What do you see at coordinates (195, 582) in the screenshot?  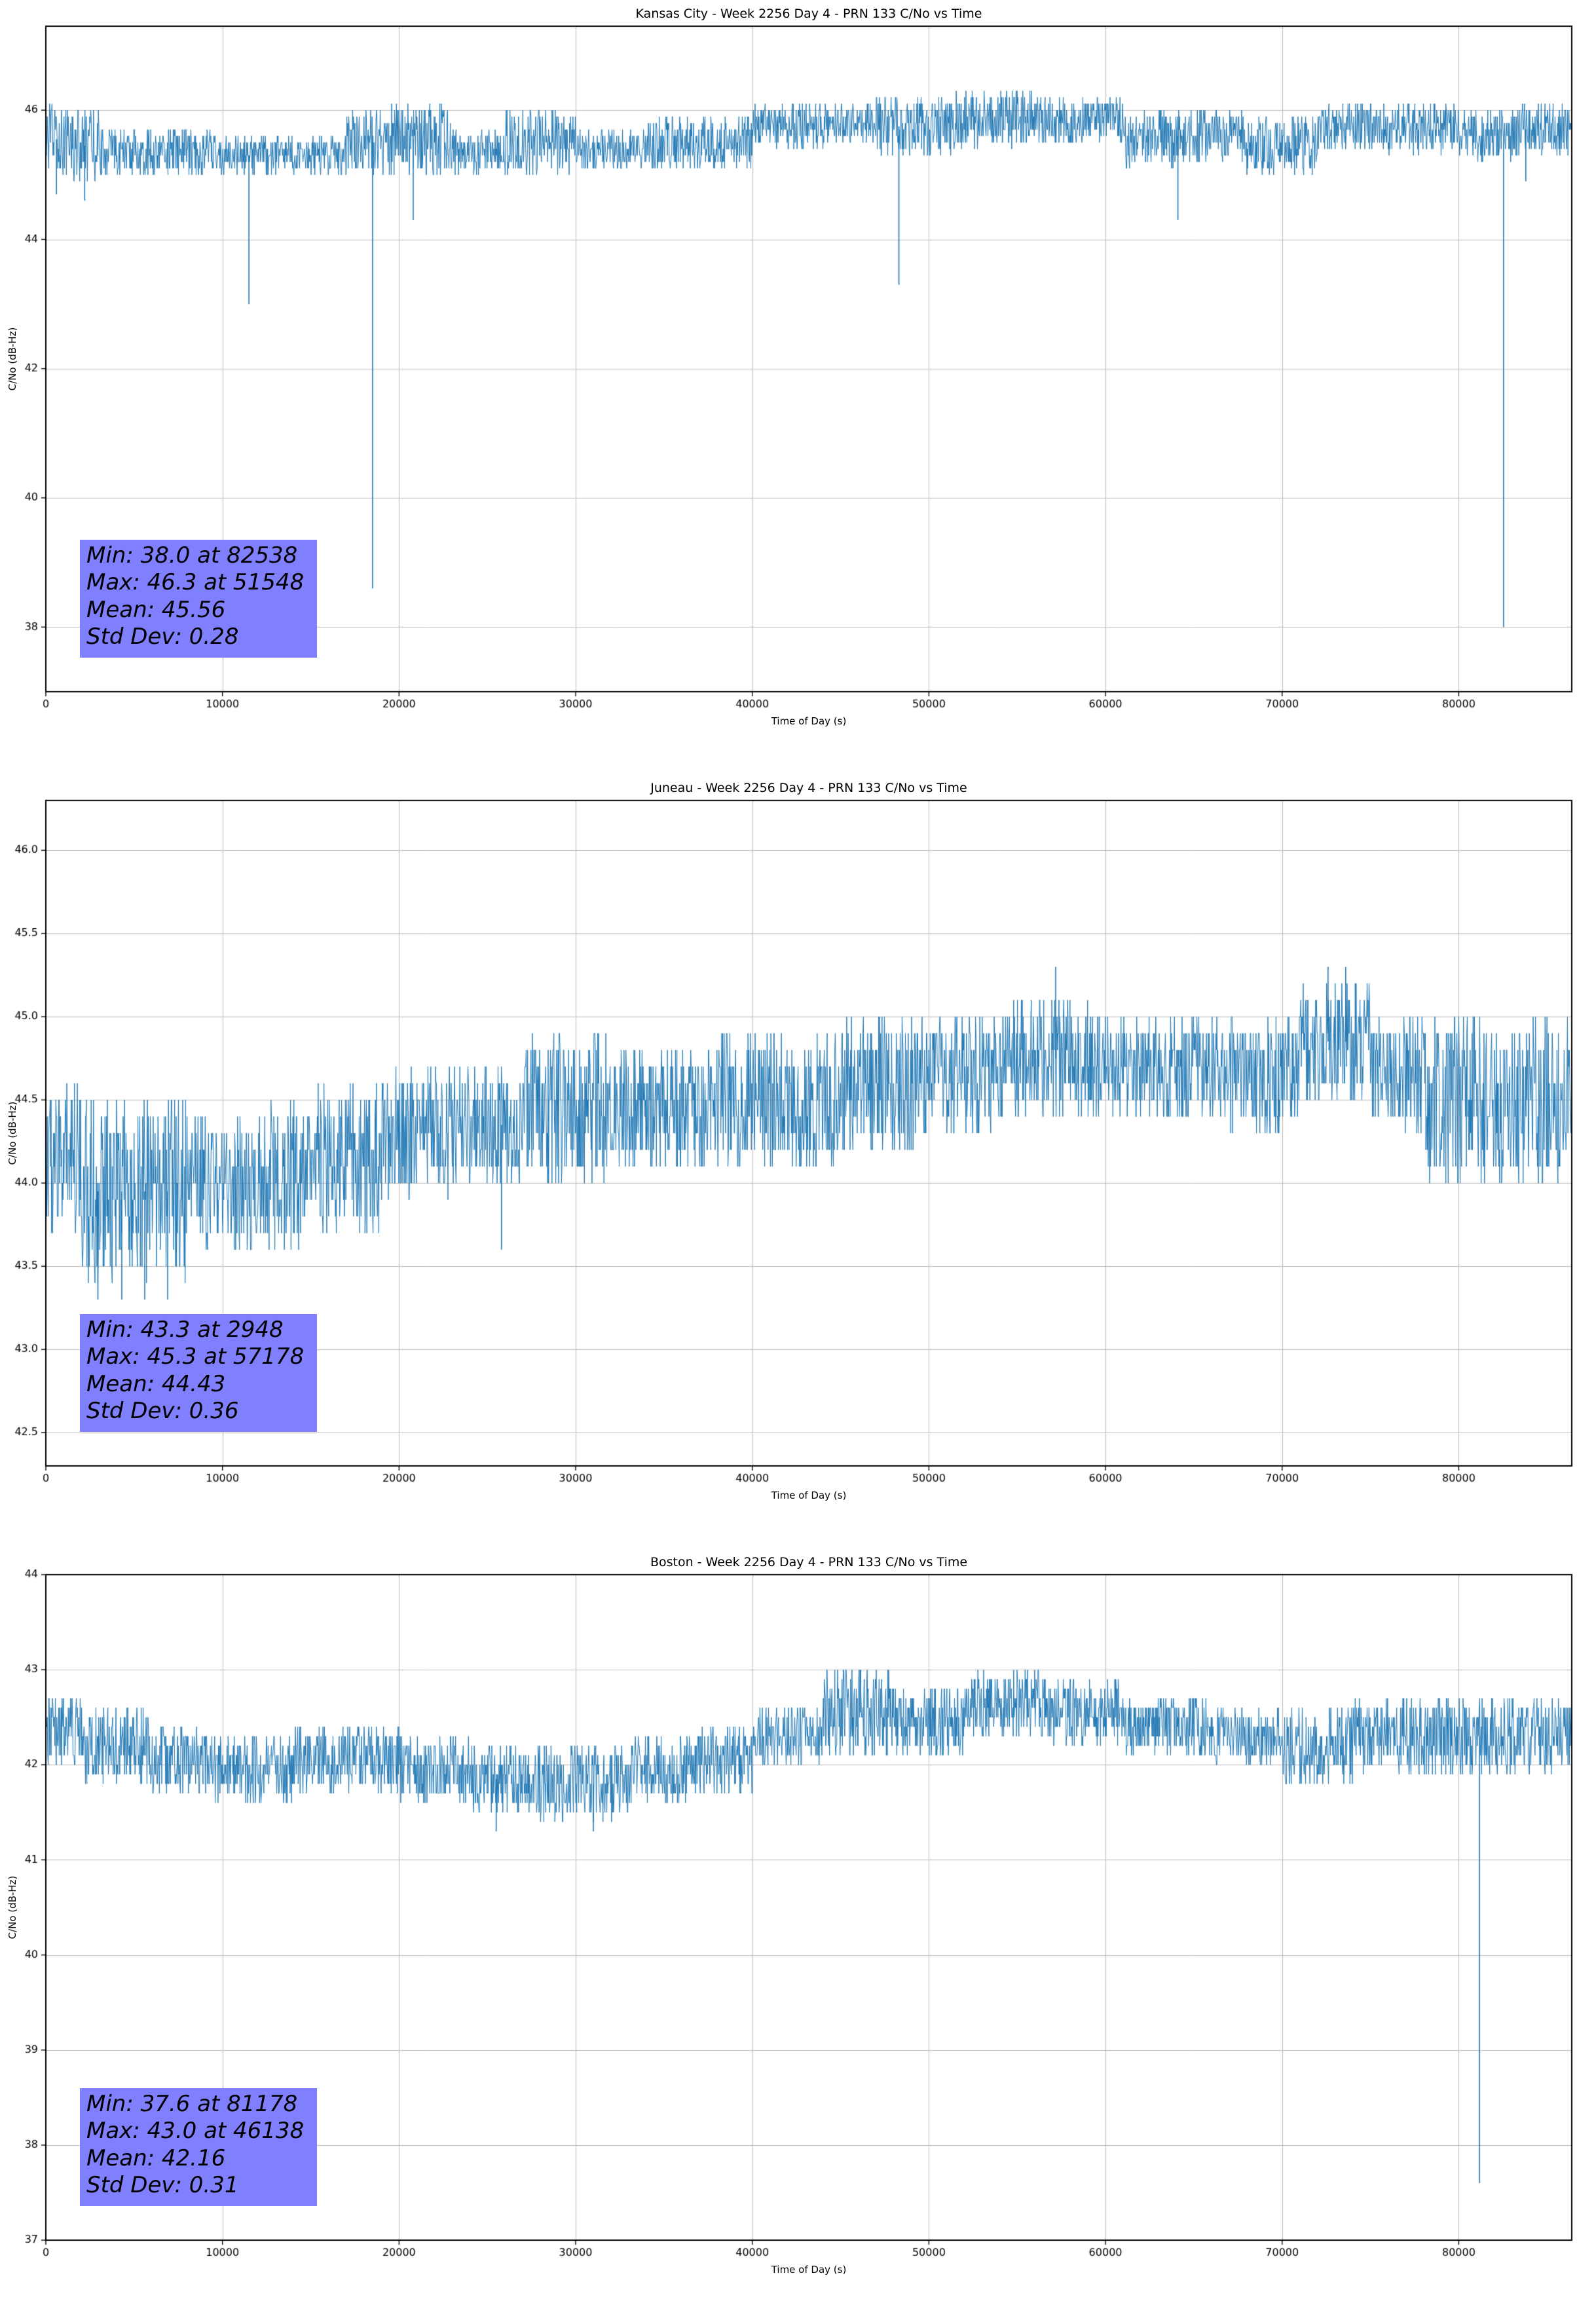 I see `stats-max: Max: 46.3 at 51548` at bounding box center [195, 582].